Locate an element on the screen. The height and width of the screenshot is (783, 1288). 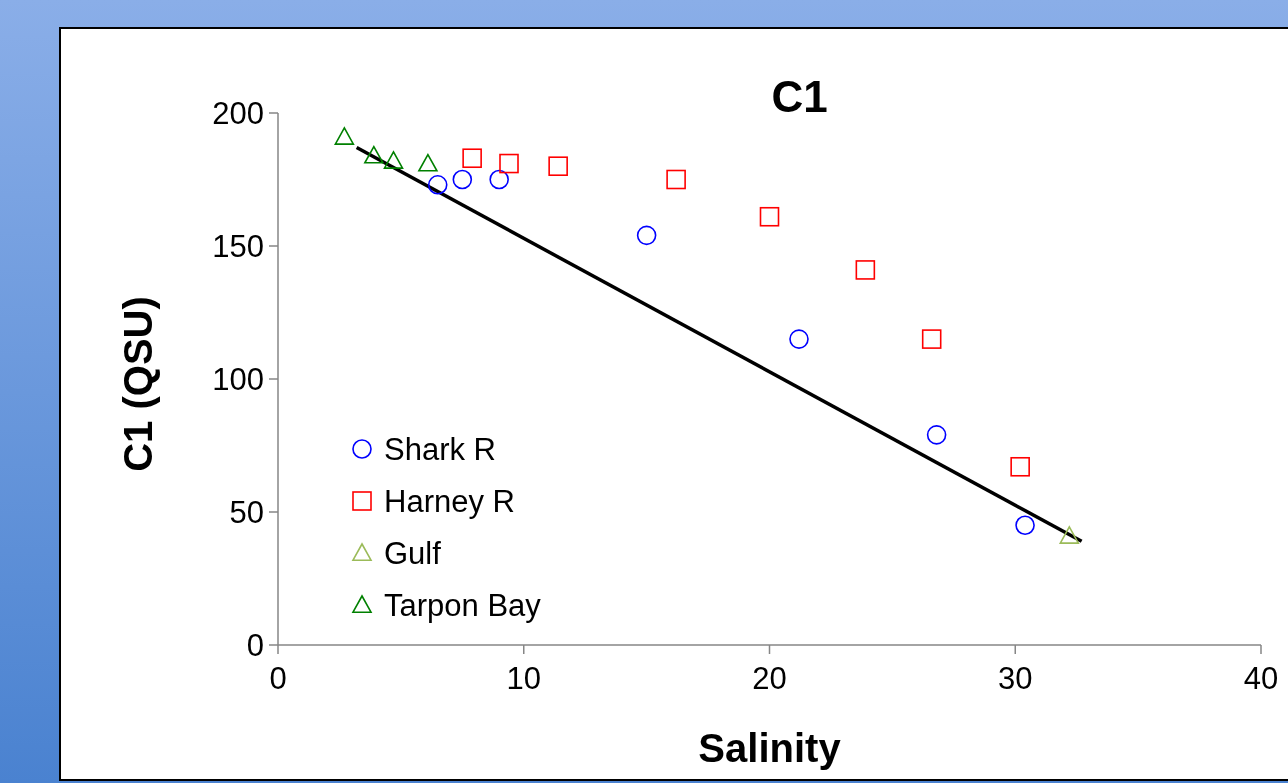
x-tick-label: 0 is located at coordinates (278, 678).